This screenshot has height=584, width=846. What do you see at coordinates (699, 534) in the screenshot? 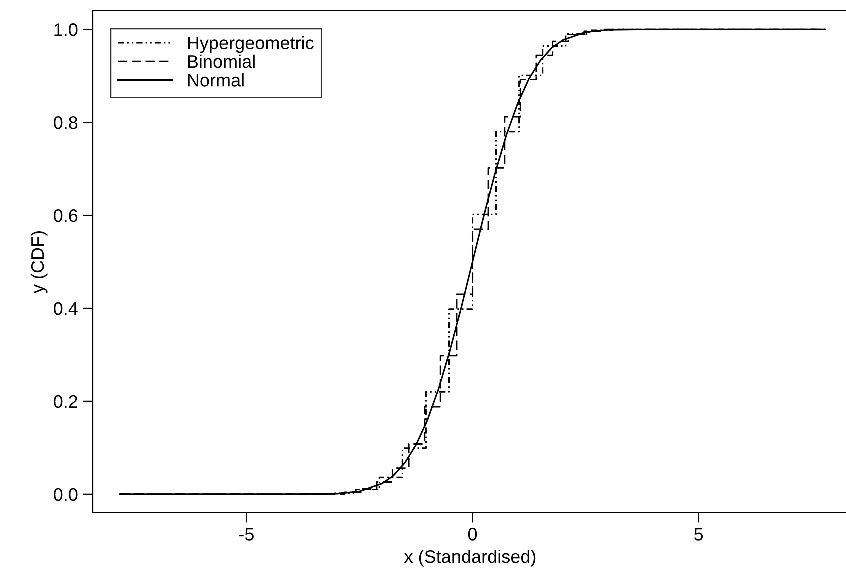
I see `x-tick-label: 5` at bounding box center [699, 534].